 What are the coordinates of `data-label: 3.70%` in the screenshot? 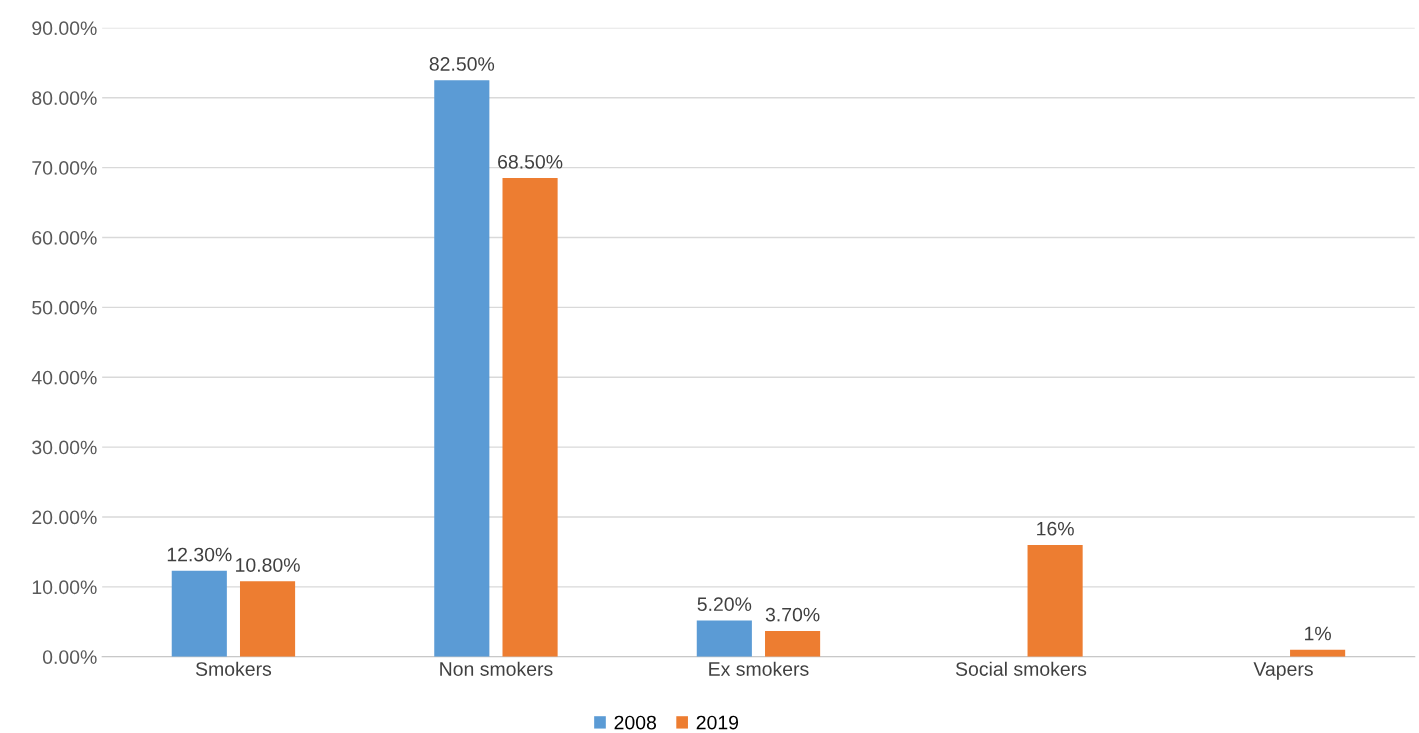 It's located at (792, 614).